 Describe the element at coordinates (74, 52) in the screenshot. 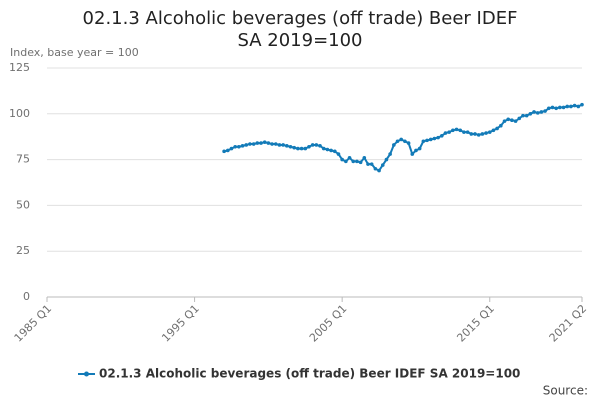

I see `y-axis-label: Index, base year = 100` at that location.